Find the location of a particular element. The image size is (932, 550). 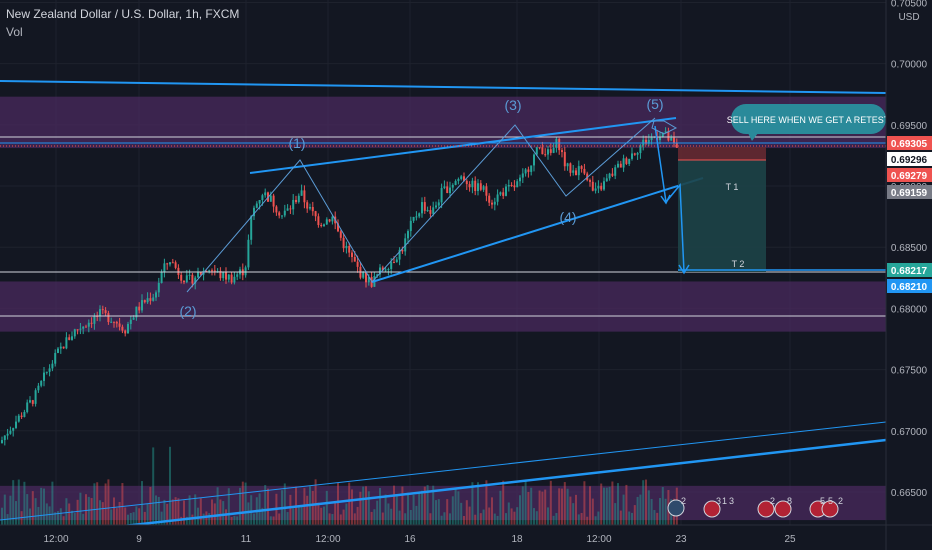

event-flag-icon is located at coordinates (676, 508).